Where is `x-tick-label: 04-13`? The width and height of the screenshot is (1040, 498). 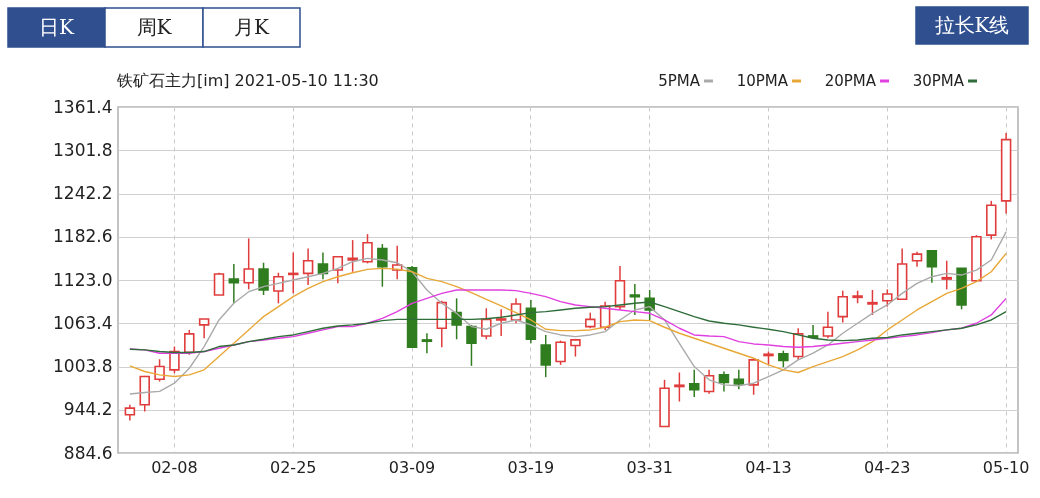 x-tick-label: 04-13 is located at coordinates (768, 467).